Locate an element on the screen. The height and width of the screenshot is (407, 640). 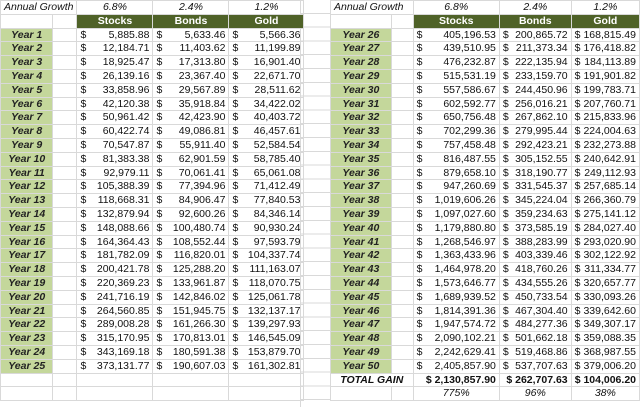
gold-value-cell: $191,901.82 is located at coordinates (605, 76).